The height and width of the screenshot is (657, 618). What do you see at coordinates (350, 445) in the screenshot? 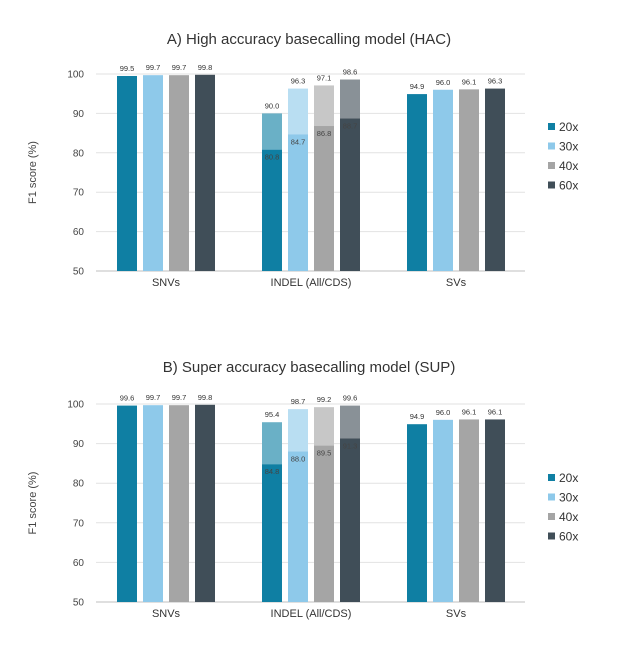
I see `inner-value-label: 91.3` at bounding box center [350, 445].